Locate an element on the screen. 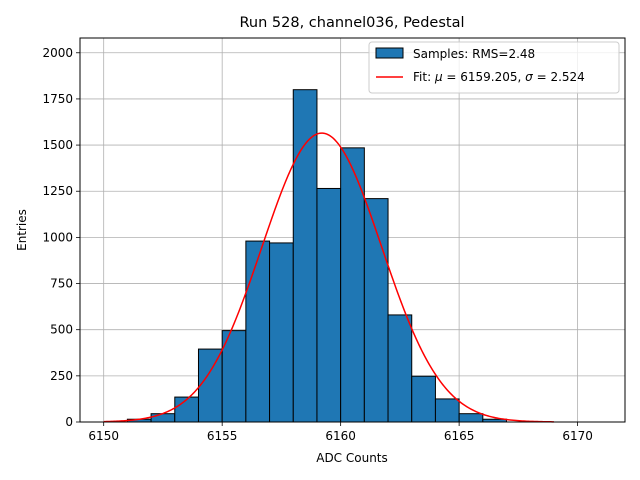  y-tick-label: 0 is located at coordinates (69, 422).